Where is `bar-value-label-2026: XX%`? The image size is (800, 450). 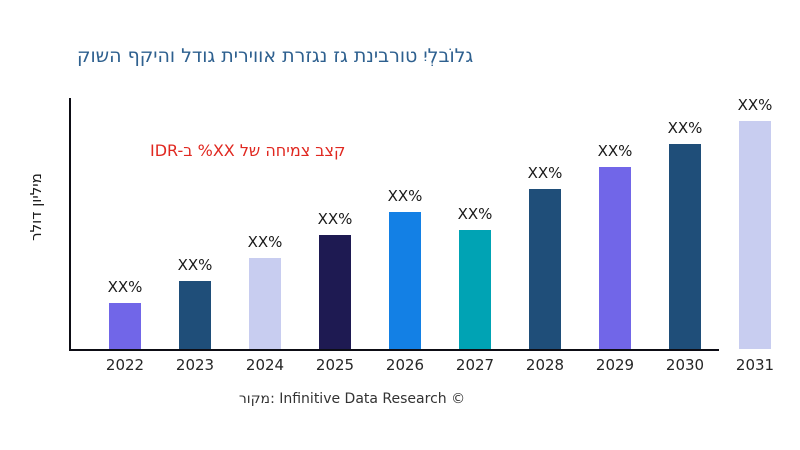 bar-value-label-2026: XX% is located at coordinates (405, 196).